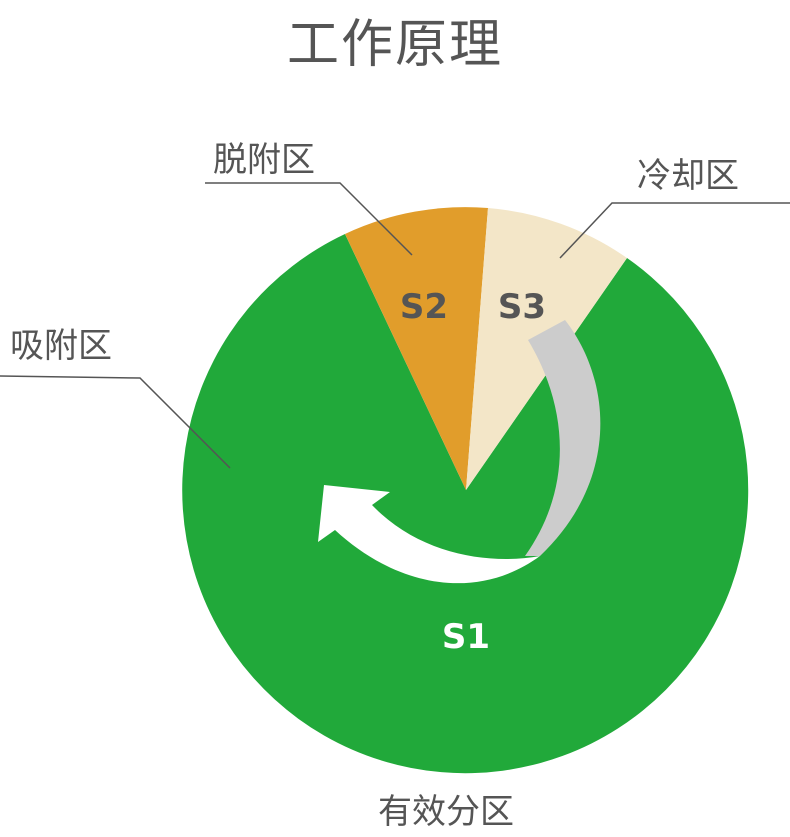 The image size is (790, 837). What do you see at coordinates (264, 160) in the screenshot?
I see `desorption-zone-label: 脱附区` at bounding box center [264, 160].